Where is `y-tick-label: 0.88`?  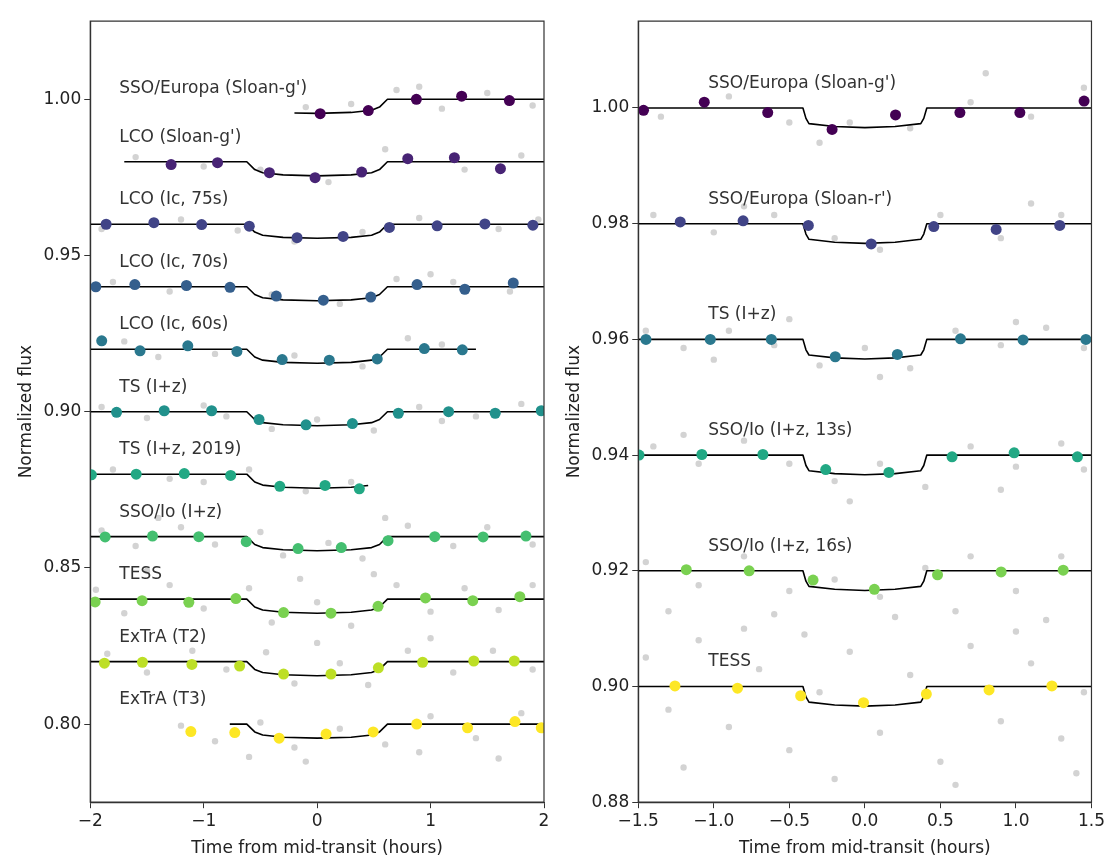 y-tick-label: 0.88 is located at coordinates (610, 800).